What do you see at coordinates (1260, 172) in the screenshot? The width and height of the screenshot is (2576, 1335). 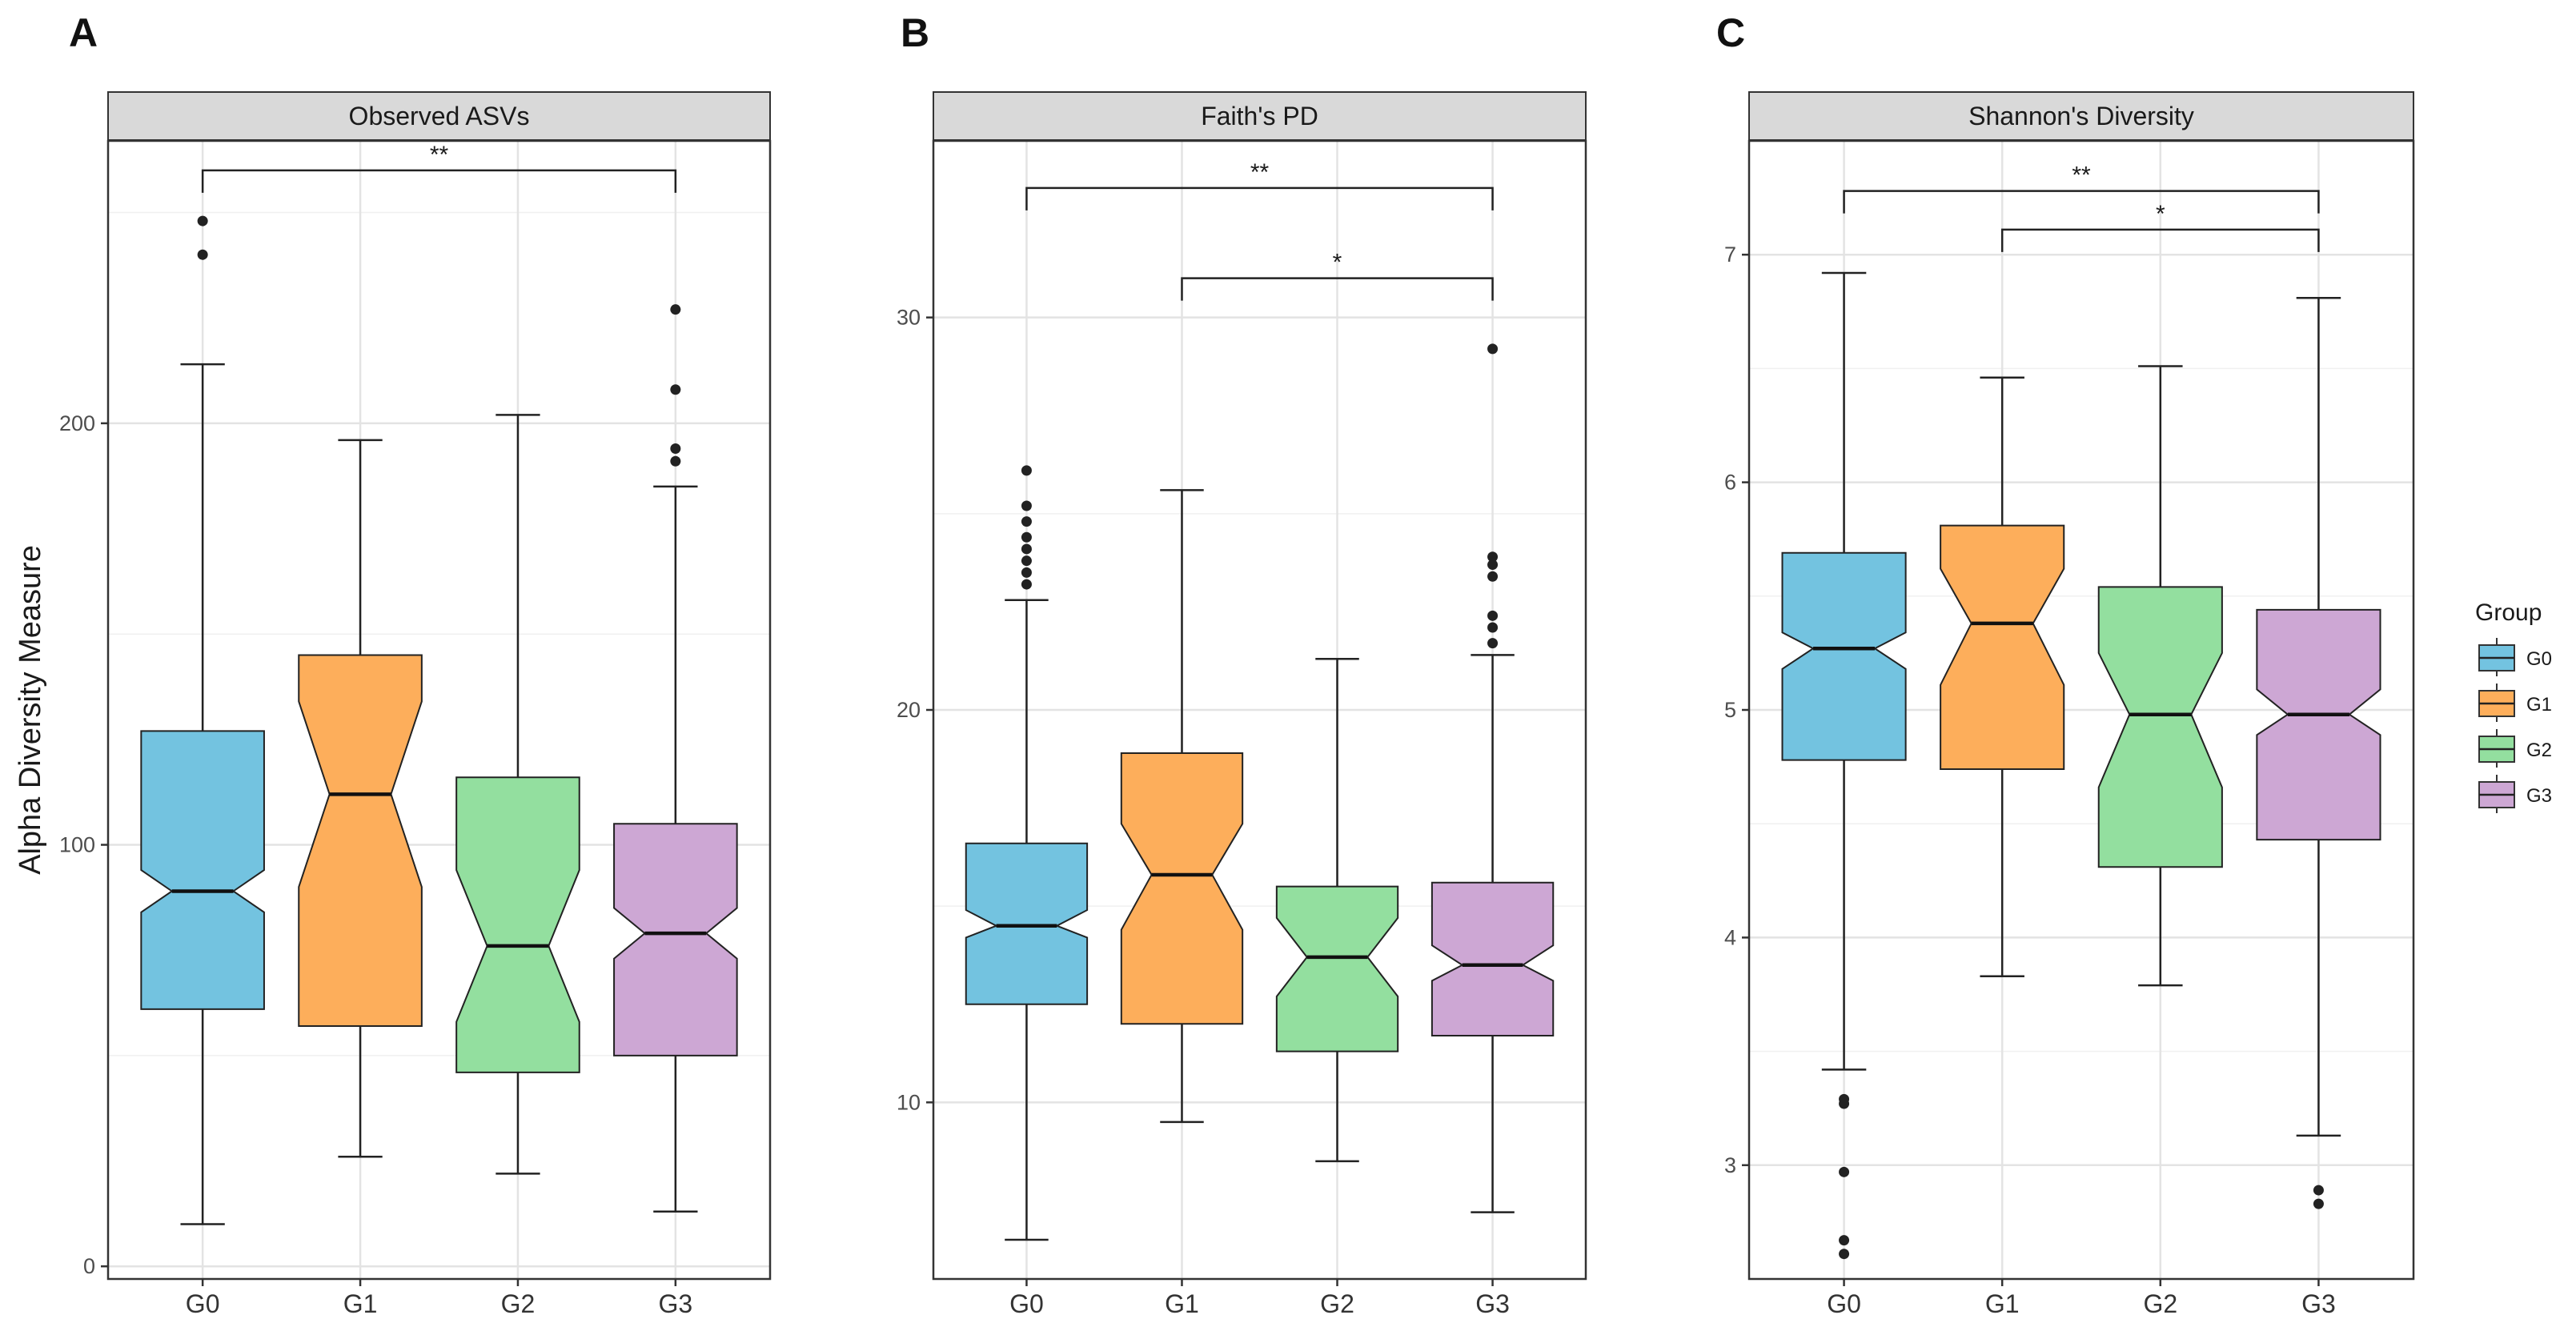 I see `significance-label: **` at bounding box center [1260, 172].